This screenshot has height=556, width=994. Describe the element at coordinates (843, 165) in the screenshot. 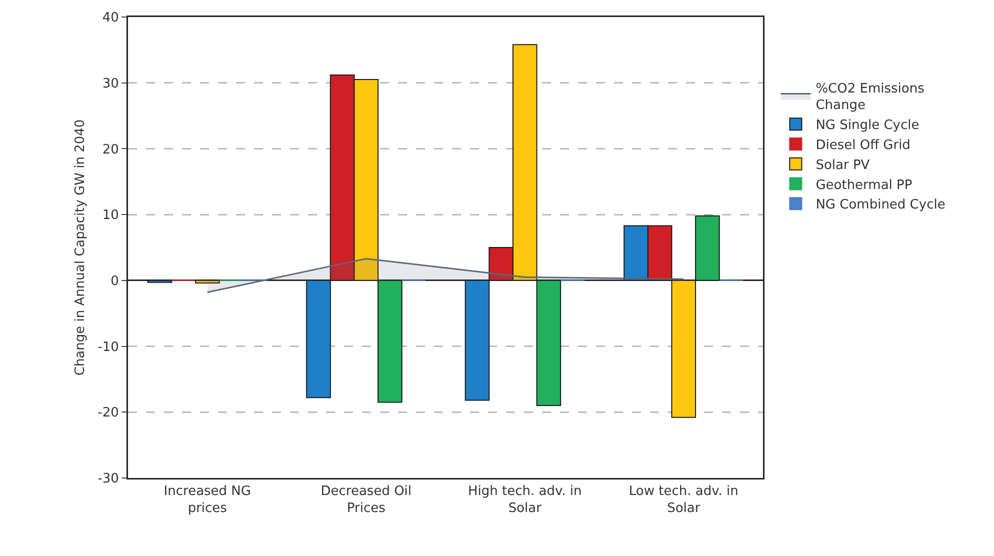

I see `legend-label: Solar PV` at that location.